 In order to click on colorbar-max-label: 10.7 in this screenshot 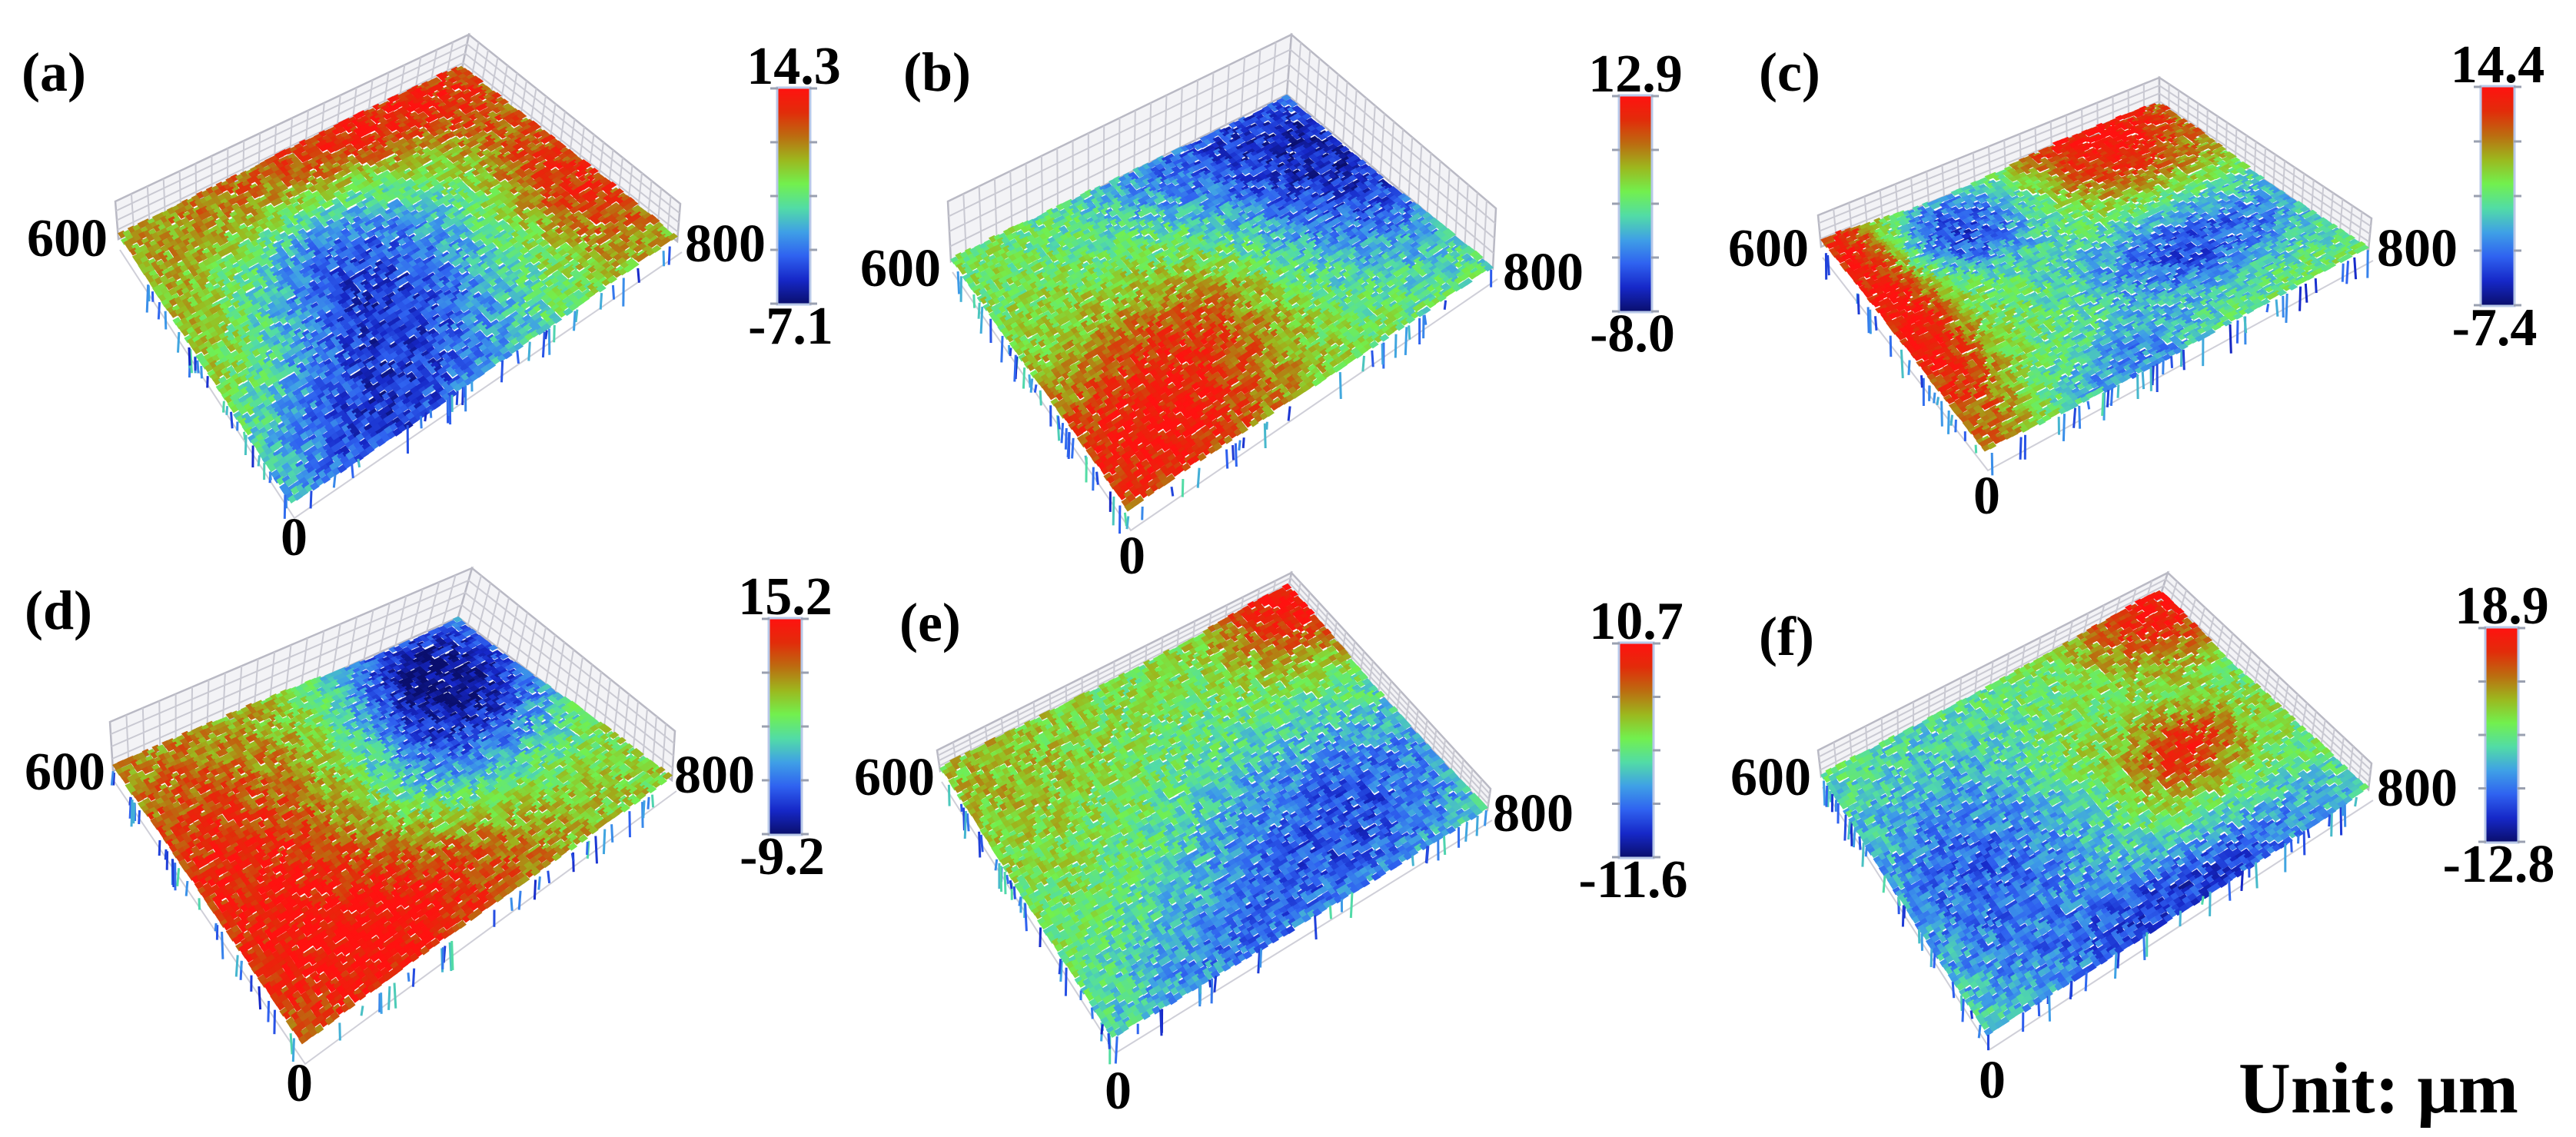, I will do `click(1636, 621)`.